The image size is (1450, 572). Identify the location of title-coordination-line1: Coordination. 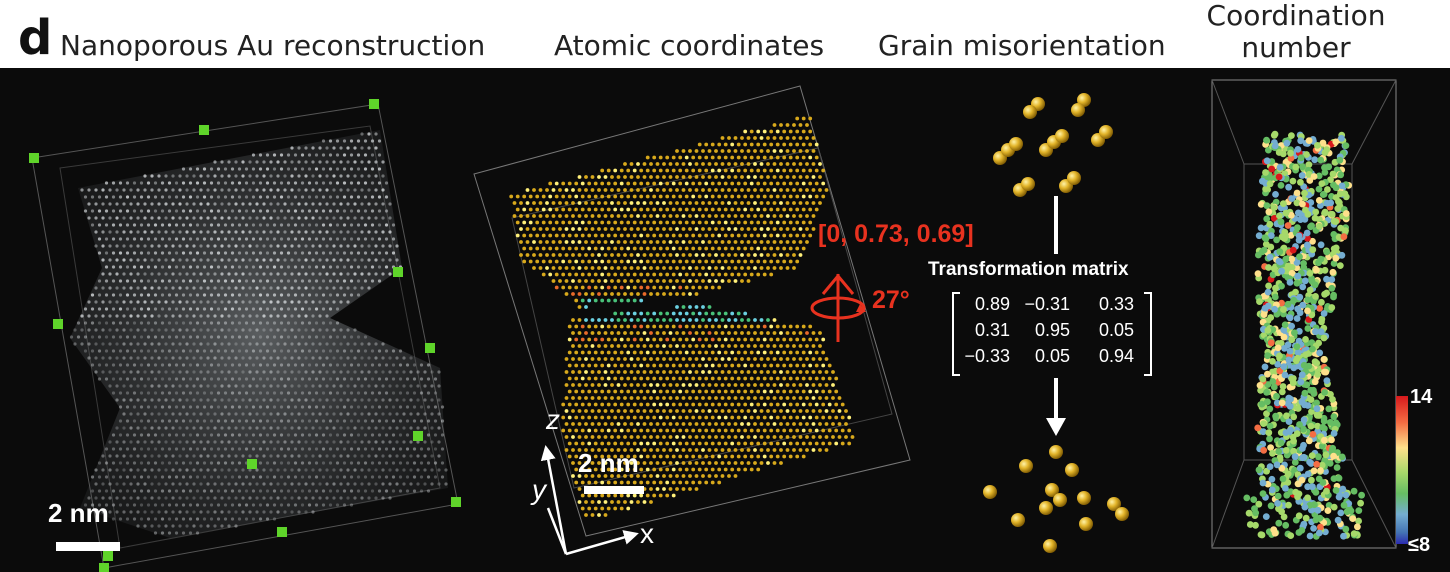
(1296, 16).